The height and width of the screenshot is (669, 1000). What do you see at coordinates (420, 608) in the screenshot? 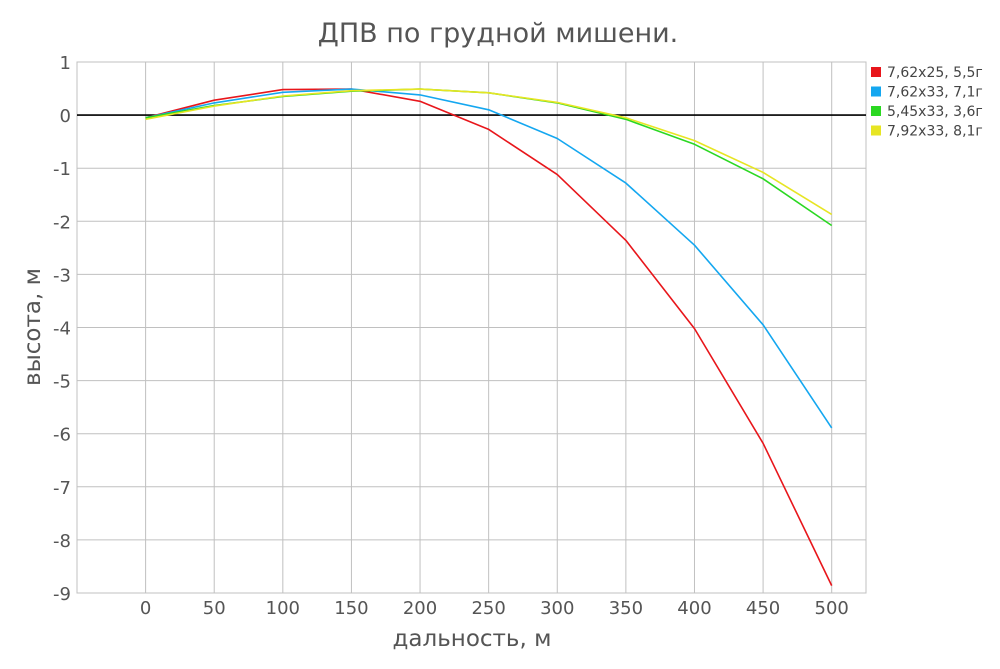
I see `x-tick-label: 200` at bounding box center [420, 608].